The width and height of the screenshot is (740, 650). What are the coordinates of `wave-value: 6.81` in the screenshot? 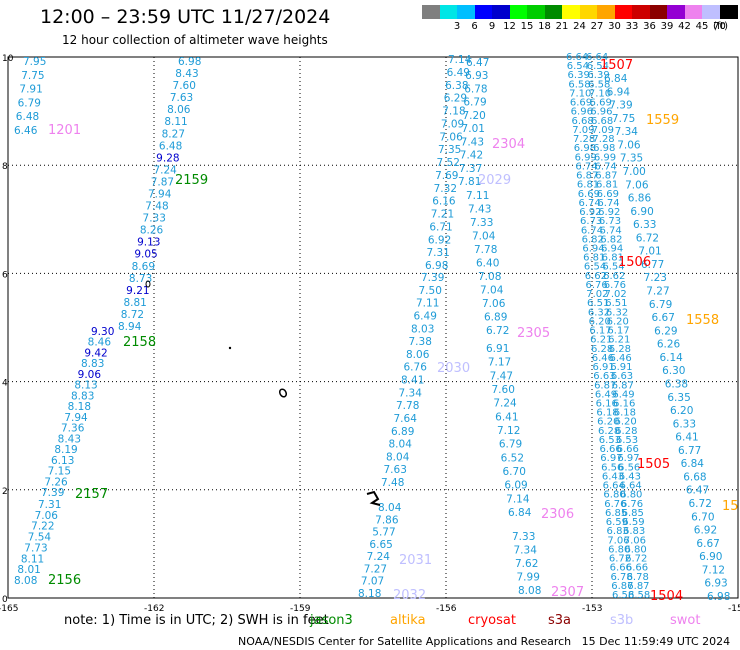 It's located at (613, 258).